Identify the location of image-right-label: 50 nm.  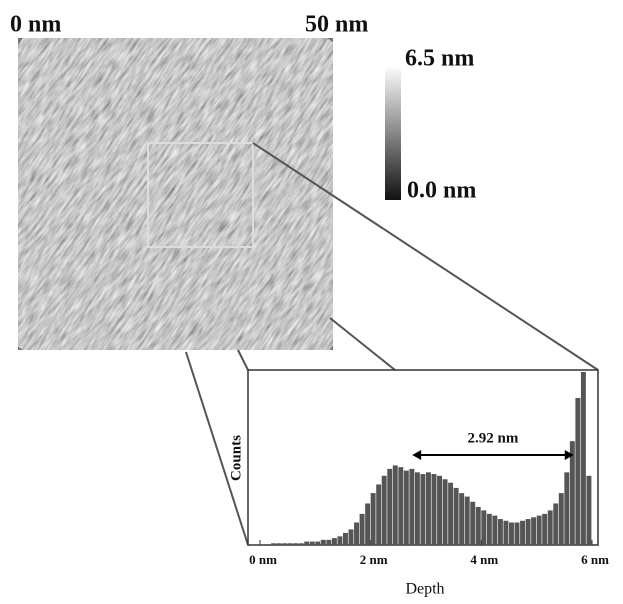
(336, 25).